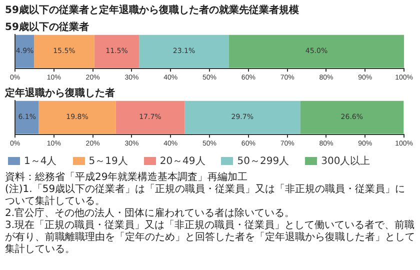 The width and height of the screenshot is (420, 270). Describe the element at coordinates (152, 10) in the screenshot. I see `chart-title: 59歳以下の従業者と定年退職から復職した者の就業先従業者規模` at that location.